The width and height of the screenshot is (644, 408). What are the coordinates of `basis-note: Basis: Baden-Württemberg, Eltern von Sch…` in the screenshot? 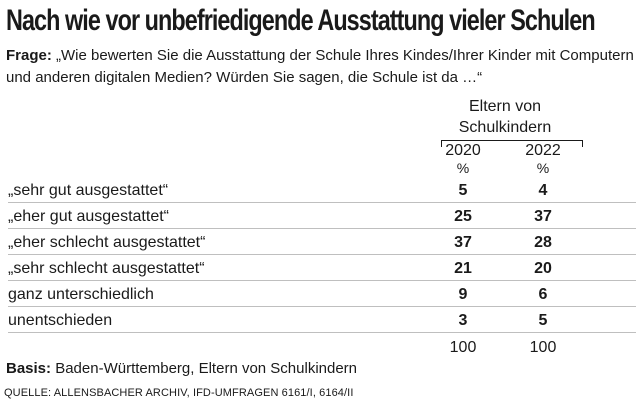 It's located at (181, 369).